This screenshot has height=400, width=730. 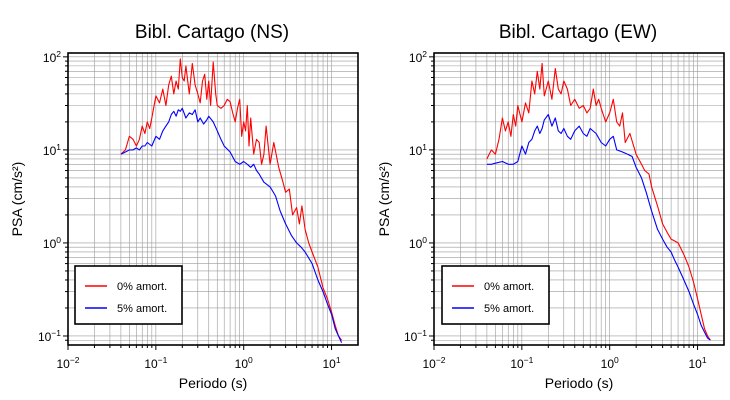 What do you see at coordinates (578, 32) in the screenshot?
I see `chart-title: Bibl. Cartago (EW)` at bounding box center [578, 32].